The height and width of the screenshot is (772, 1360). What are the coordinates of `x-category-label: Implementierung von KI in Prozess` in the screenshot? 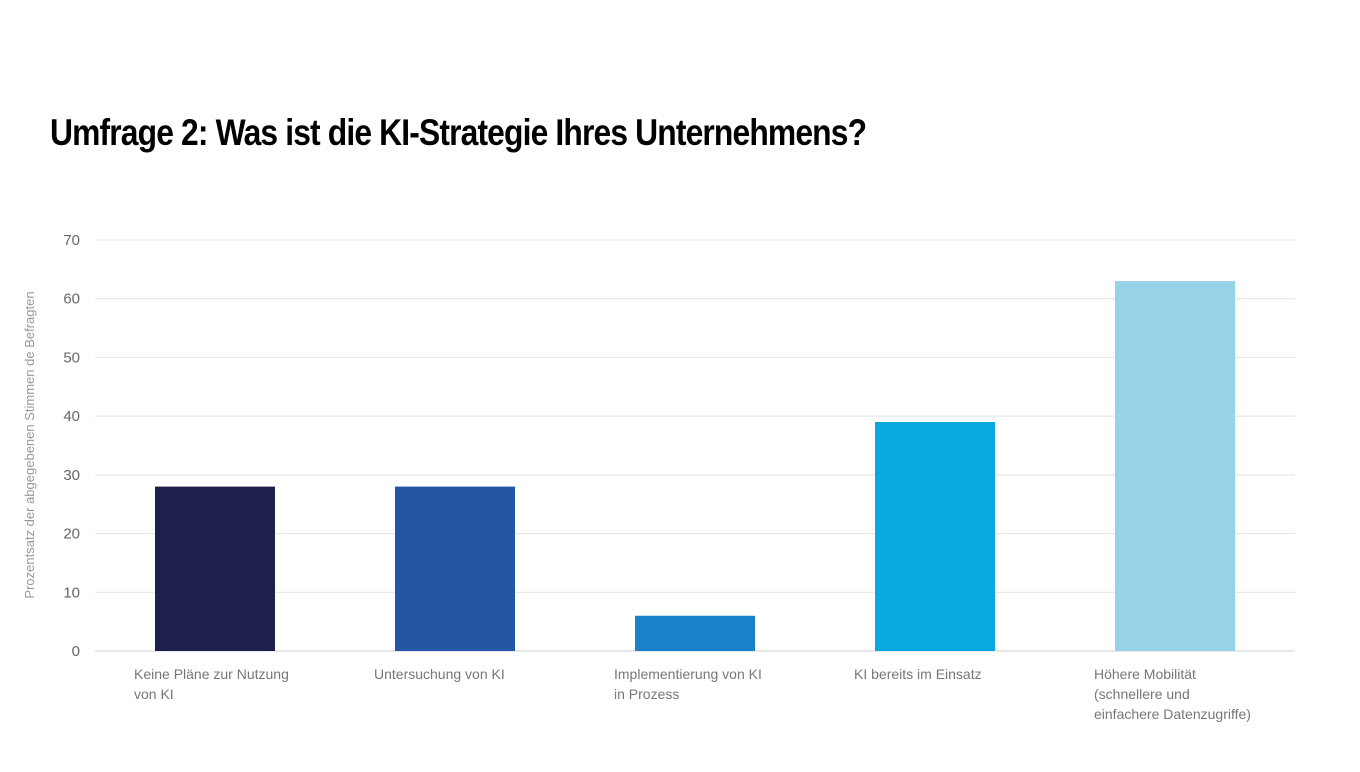 It's located at (688, 684).